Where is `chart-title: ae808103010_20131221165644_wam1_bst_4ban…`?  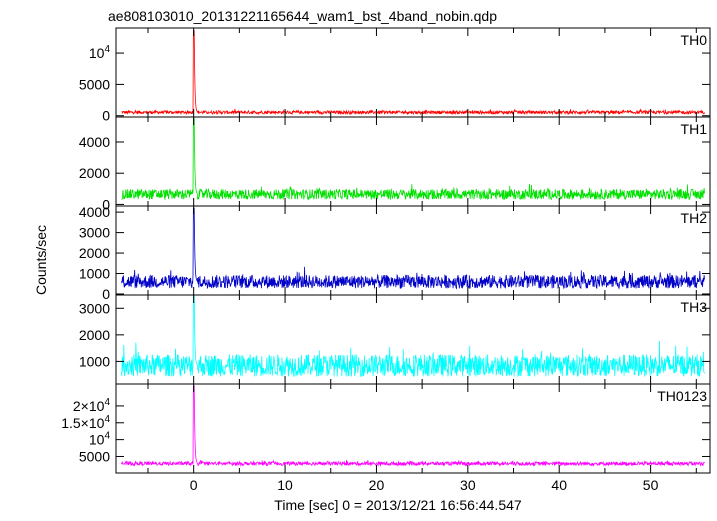 chart-title: ae808103010_20131221165644_wam1_bst_4ban… is located at coordinates (302, 16).